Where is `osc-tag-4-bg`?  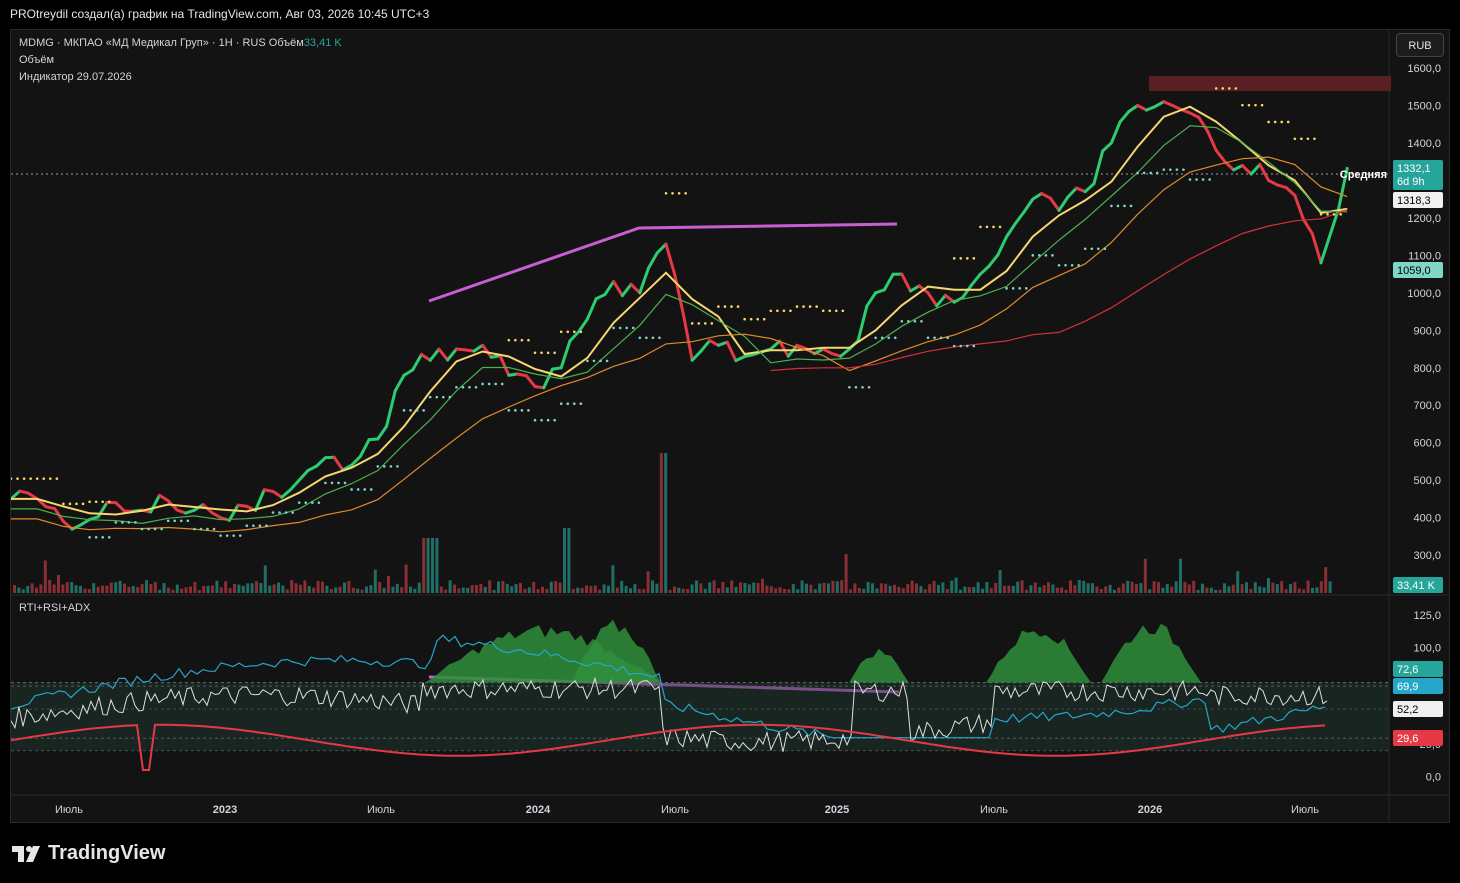 osc-tag-4-bg is located at coordinates (1418, 738).